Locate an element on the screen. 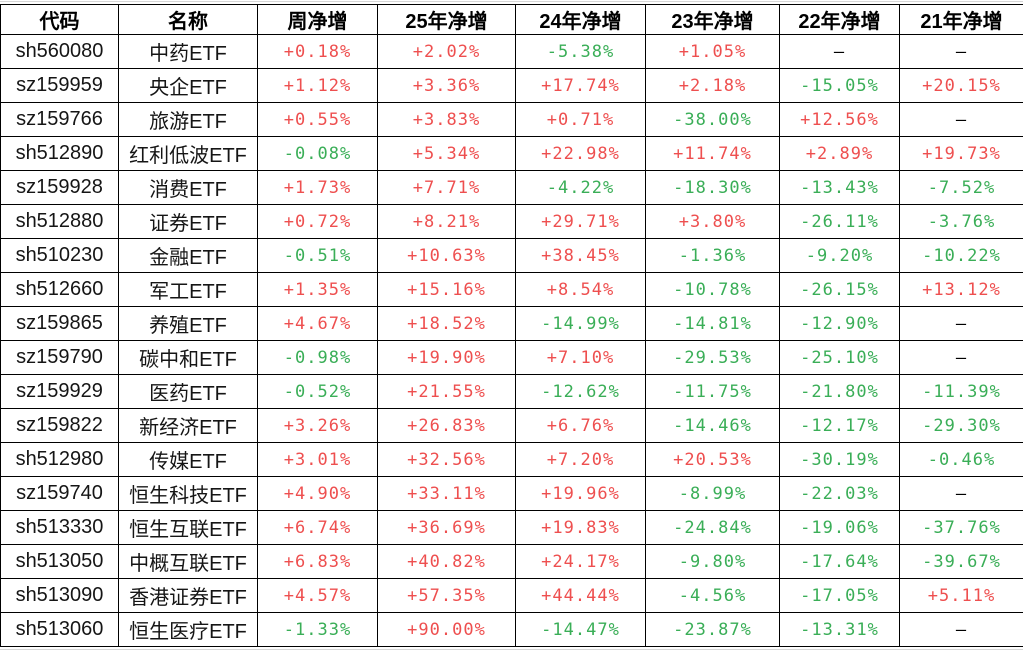 Image resolution: width=1023 pixels, height=652 pixels. etf-value: +4.57% is located at coordinates (317, 595).